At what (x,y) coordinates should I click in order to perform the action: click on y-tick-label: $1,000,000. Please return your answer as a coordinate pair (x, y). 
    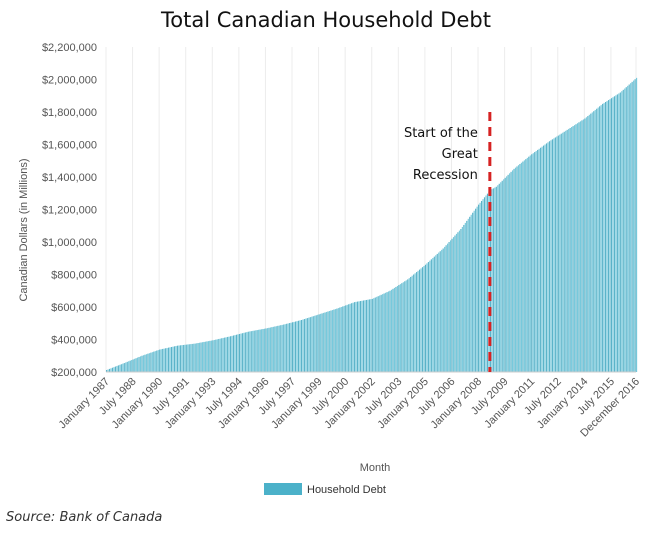
    Looking at the image, I should click on (69, 243).